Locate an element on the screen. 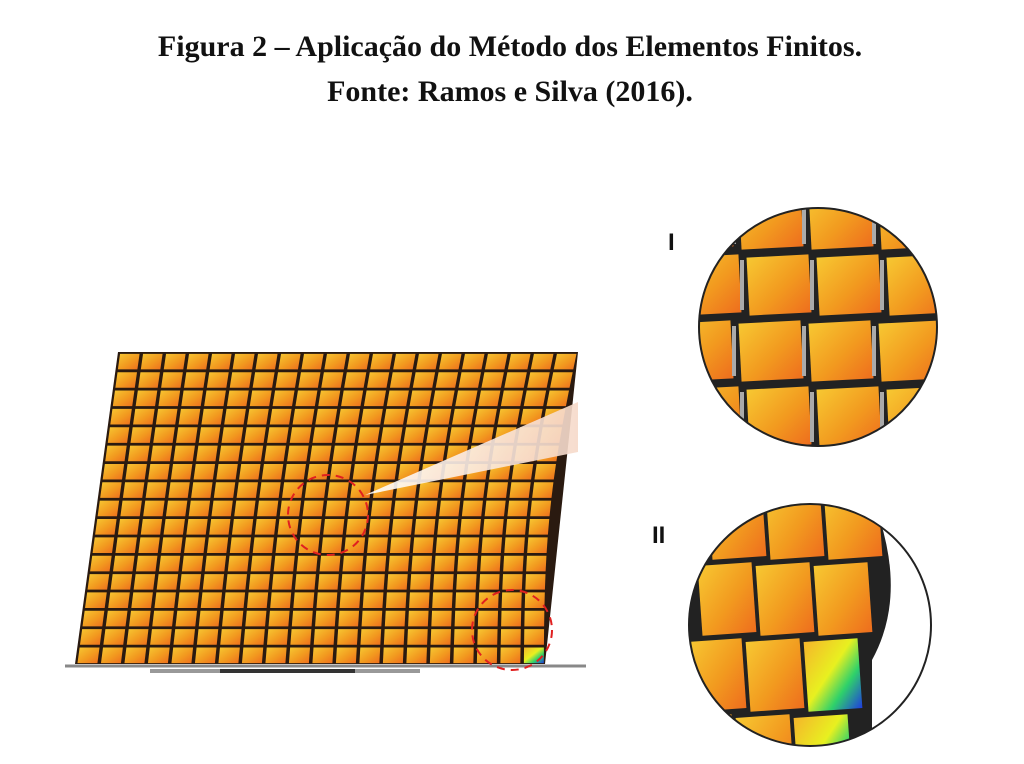  detail-ii-border is located at coordinates (810, 625).